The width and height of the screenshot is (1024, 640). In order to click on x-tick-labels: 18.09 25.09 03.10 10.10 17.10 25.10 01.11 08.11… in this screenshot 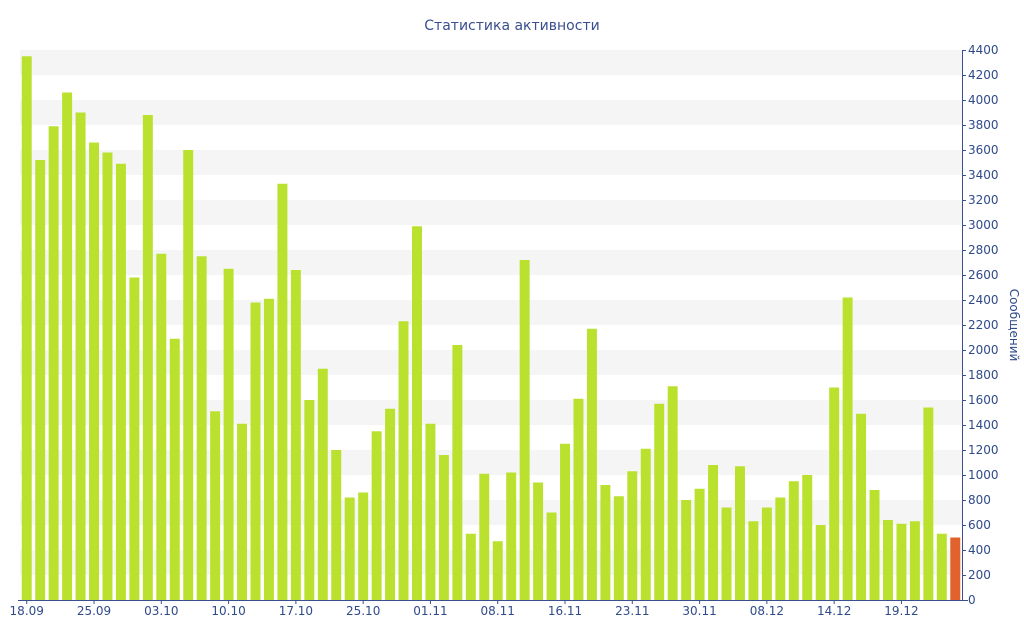, I will do `click(464, 611)`.